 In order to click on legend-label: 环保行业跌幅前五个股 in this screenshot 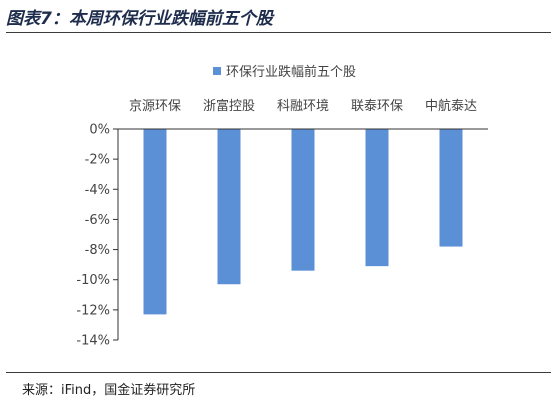, I will do `click(291, 72)`.